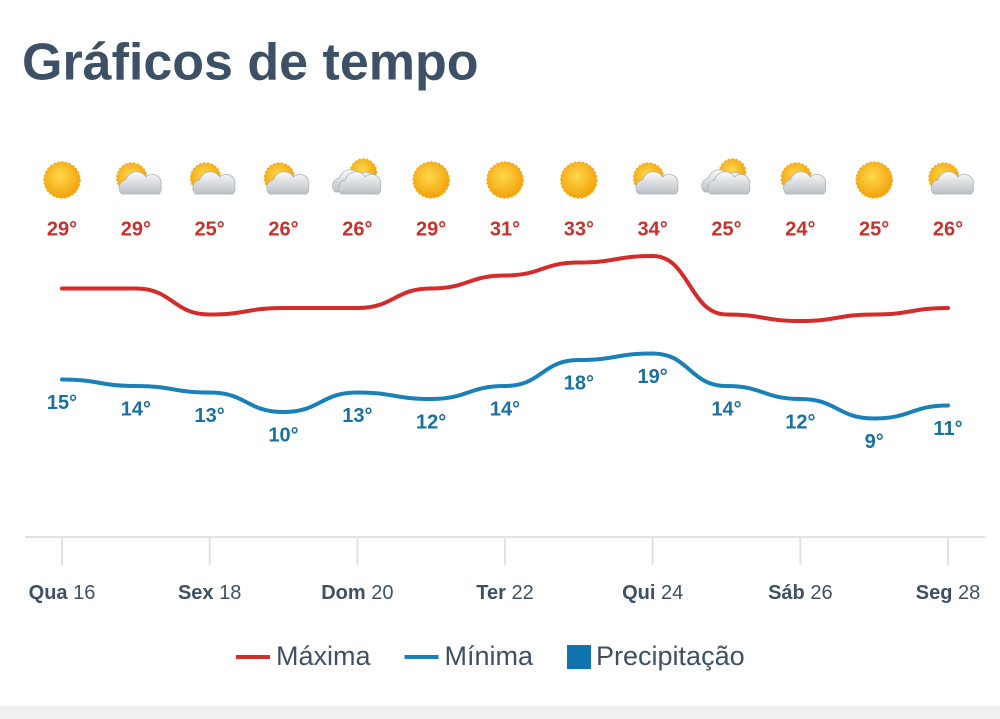 The height and width of the screenshot is (719, 1000). I want to click on legend-label: Máxima, so click(323, 656).